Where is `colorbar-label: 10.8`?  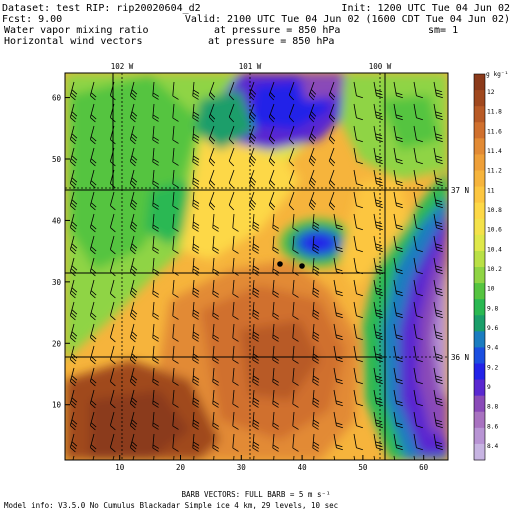
colorbar-label: 10.8 is located at coordinates (494, 210).